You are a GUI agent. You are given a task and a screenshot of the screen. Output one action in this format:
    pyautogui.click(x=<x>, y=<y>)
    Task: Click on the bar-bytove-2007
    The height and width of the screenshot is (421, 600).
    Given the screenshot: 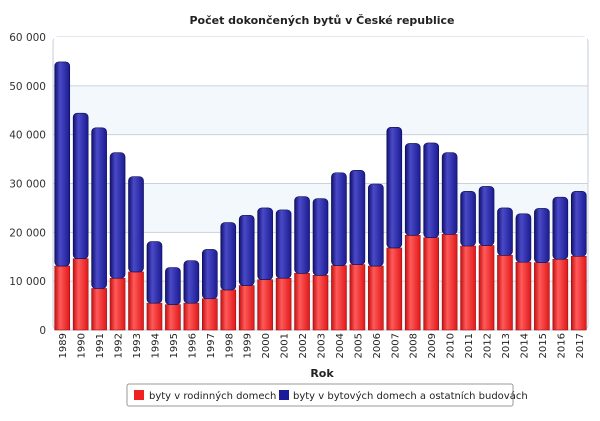 What is the action you would take?
    pyautogui.click(x=394, y=188)
    